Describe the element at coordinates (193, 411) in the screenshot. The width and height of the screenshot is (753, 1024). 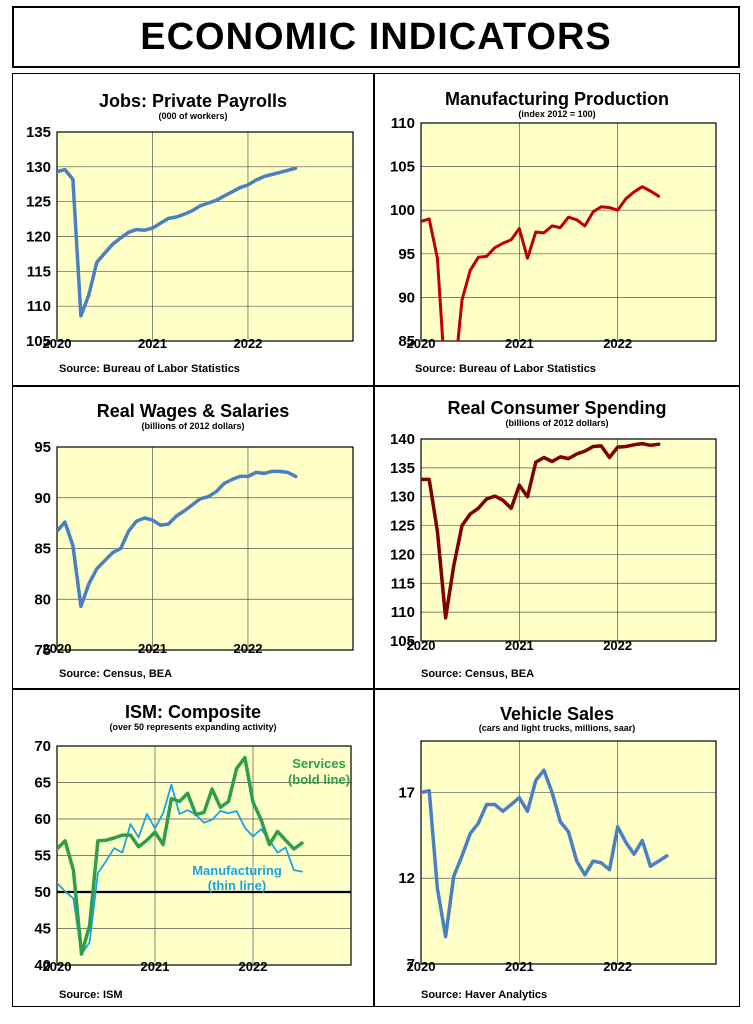
I see `chart-title: Real Wages & Salaries` at that location.